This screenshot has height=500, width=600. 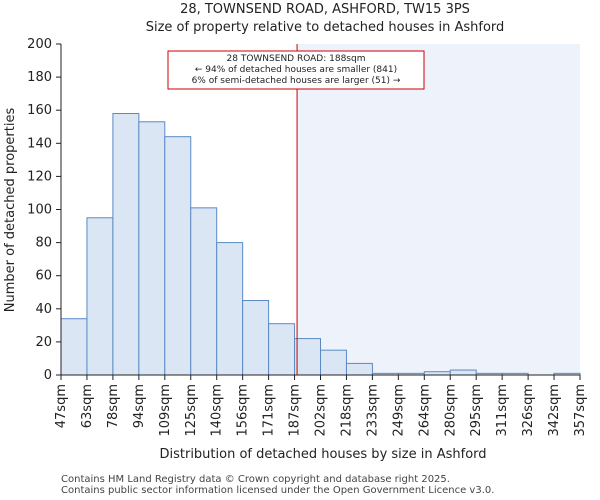 What do you see at coordinates (502, 410) in the screenshot?
I see `x-tick-label: 311sqm` at bounding box center [502, 410].